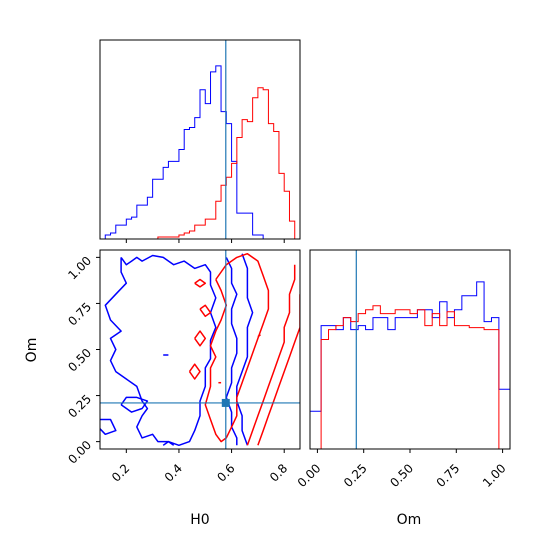 This screenshot has width=550, height=550. Describe the element at coordinates (494, 475) in the screenshot. I see `x-tick-label-hist-Om-4: 1.00` at that location.